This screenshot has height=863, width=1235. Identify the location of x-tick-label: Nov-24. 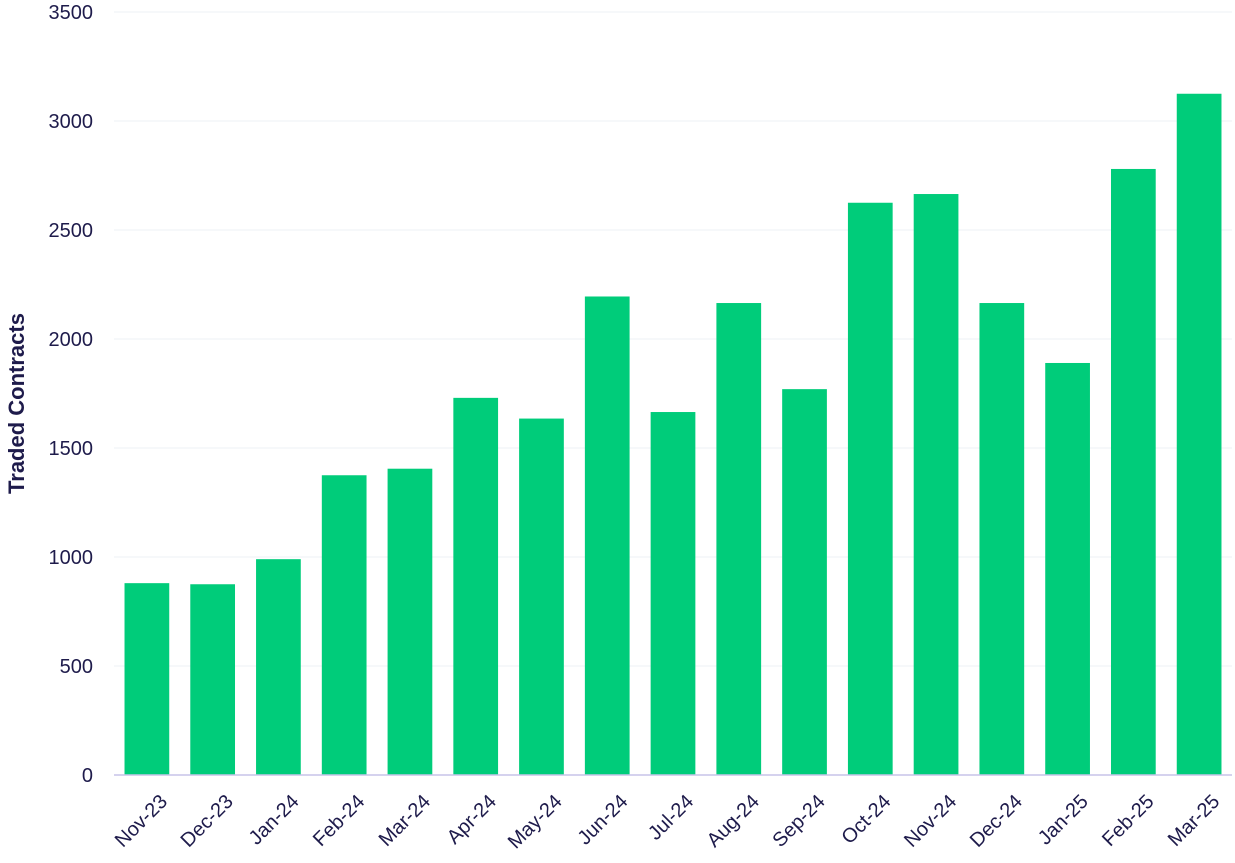
(930, 821).